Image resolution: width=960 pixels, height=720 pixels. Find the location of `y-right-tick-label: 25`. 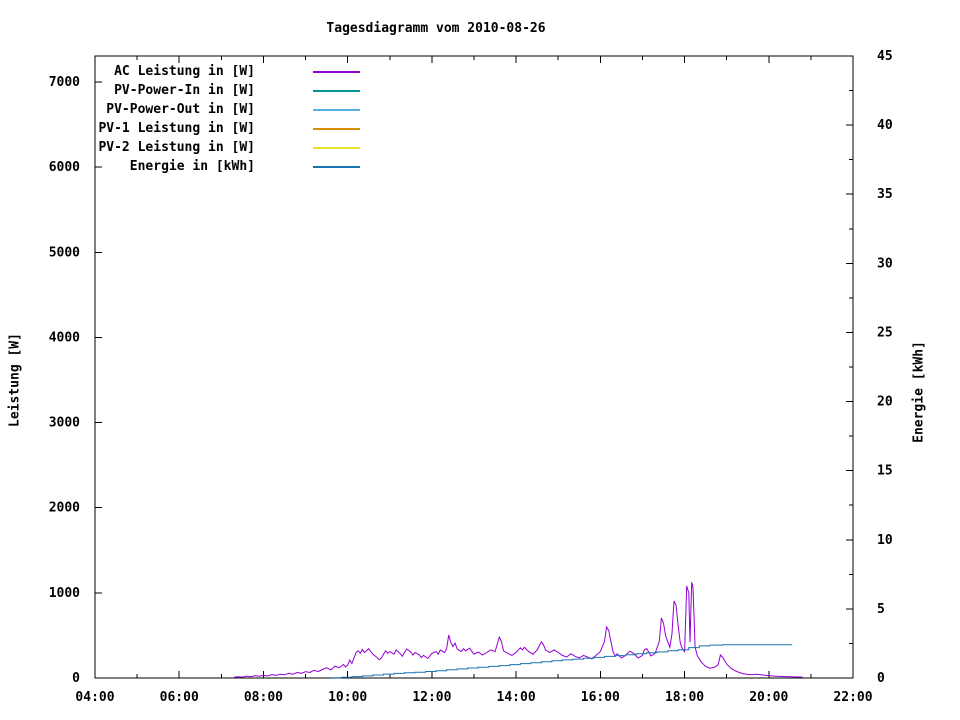

y-right-tick-label: 25 is located at coordinates (885, 332).